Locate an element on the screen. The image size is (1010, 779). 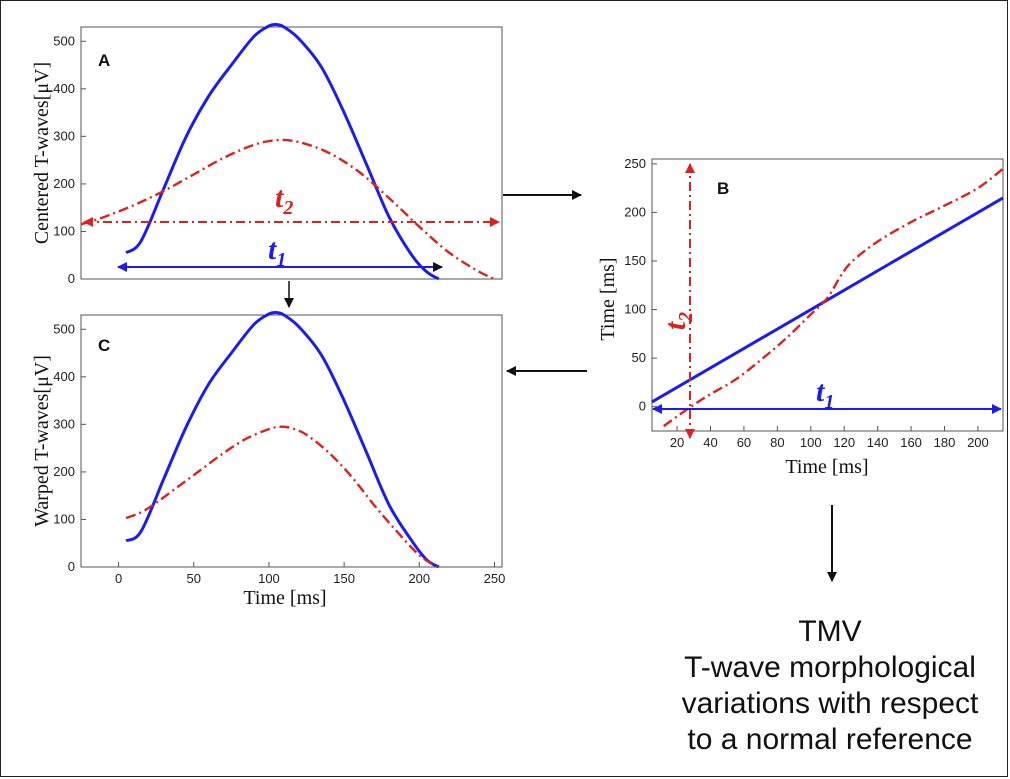
x-tick-label: 60 is located at coordinates (744, 442).